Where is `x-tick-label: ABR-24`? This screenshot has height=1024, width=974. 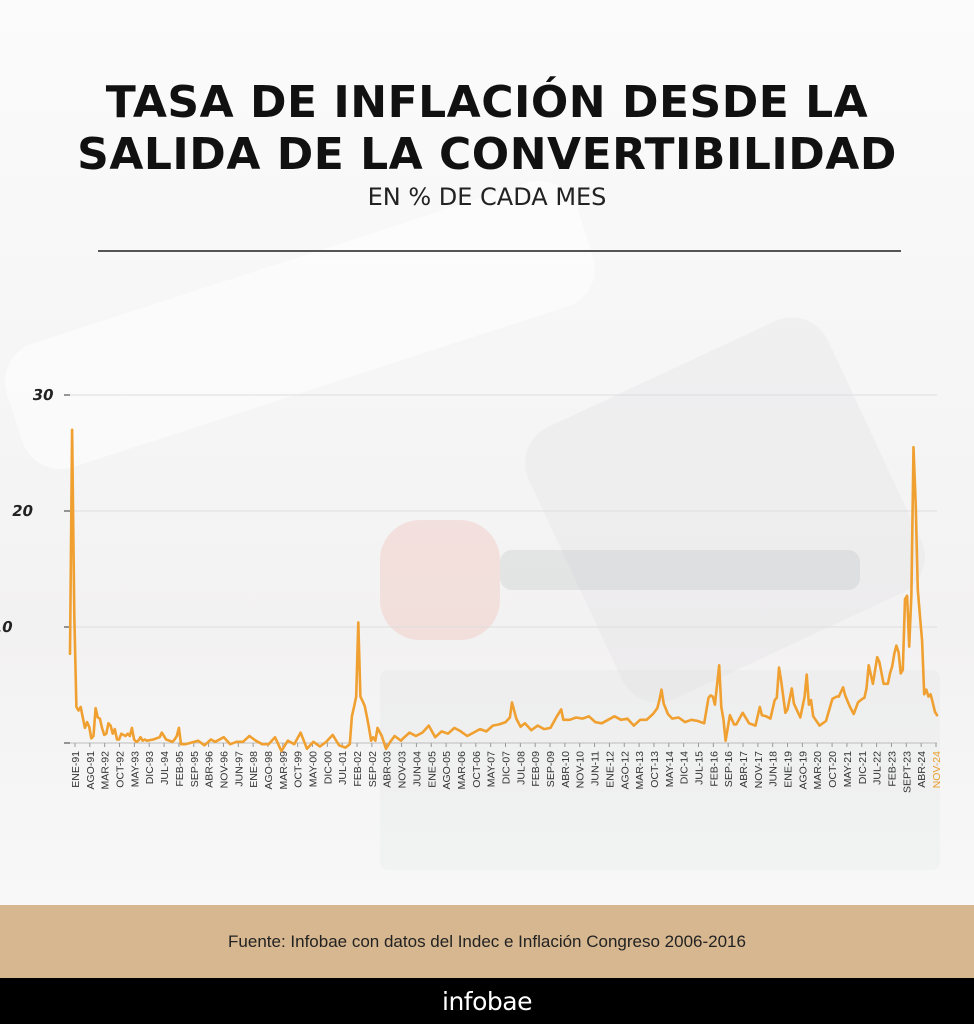
x-tick-label: ABR-24 is located at coordinates (922, 769).